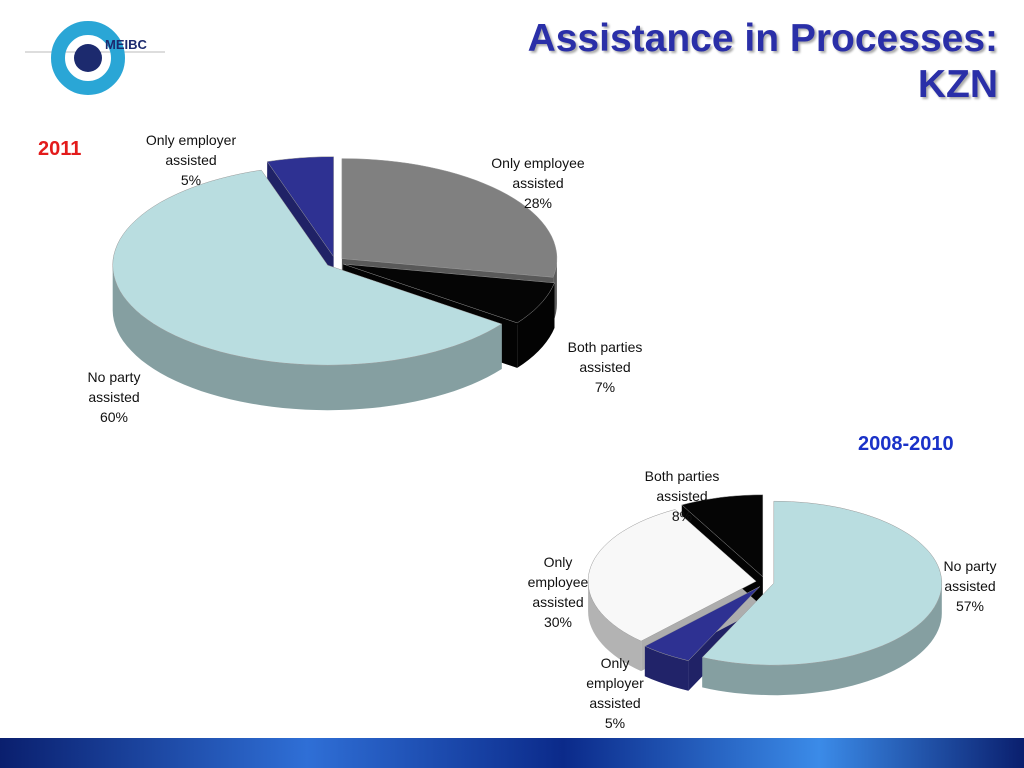  I want to click on slice-label: Both parties assisted 7%, so click(605, 367).